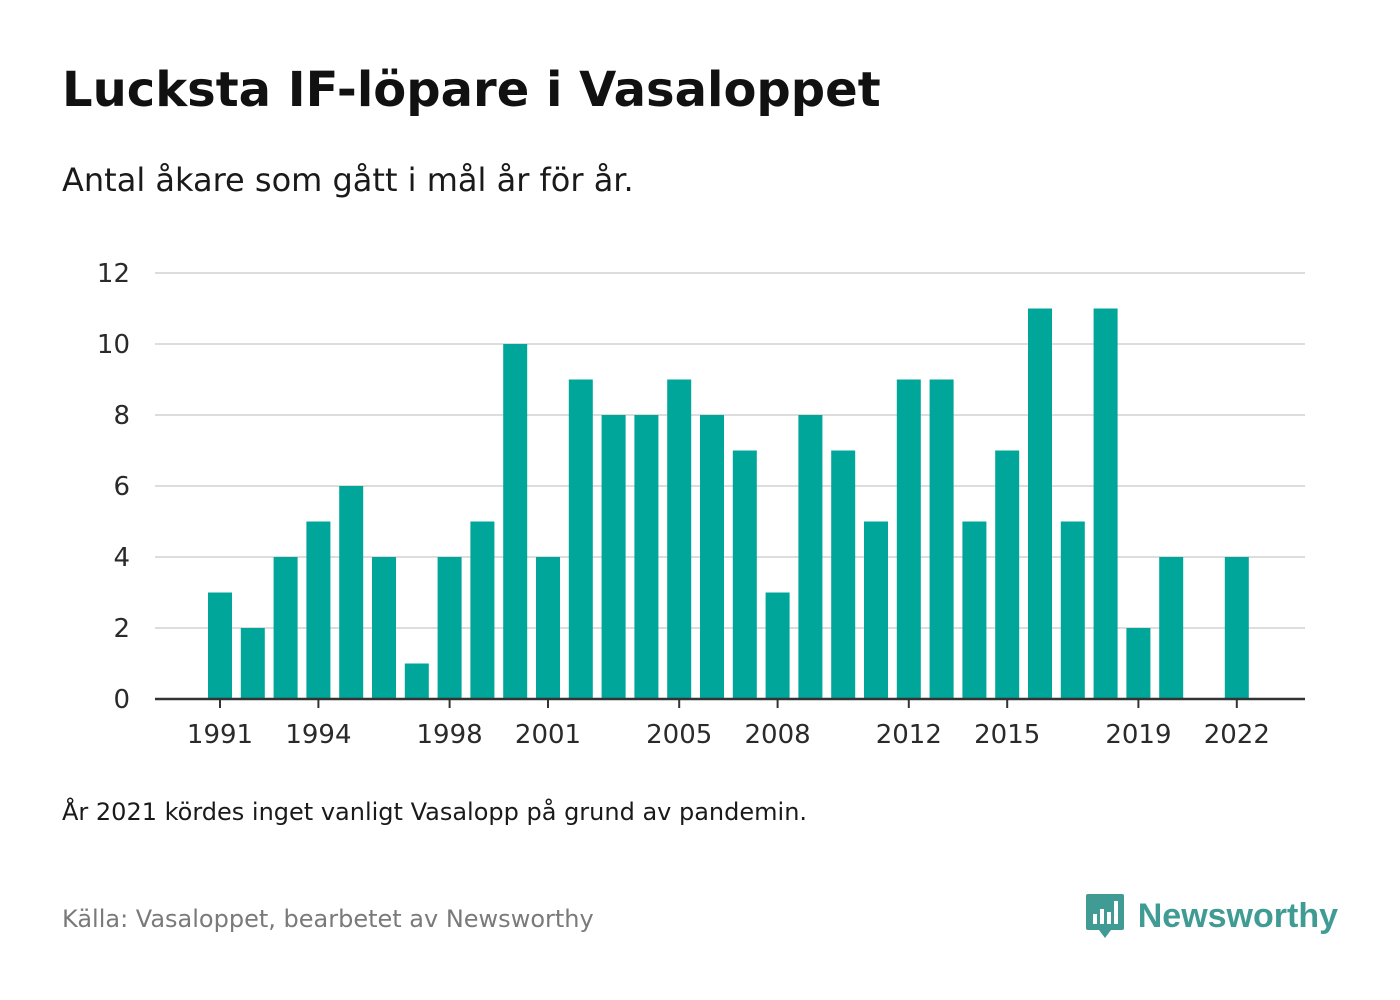 The width and height of the screenshot is (1400, 1000). Describe the element at coordinates (113, 345) in the screenshot. I see `y-tick-label: 10` at that location.